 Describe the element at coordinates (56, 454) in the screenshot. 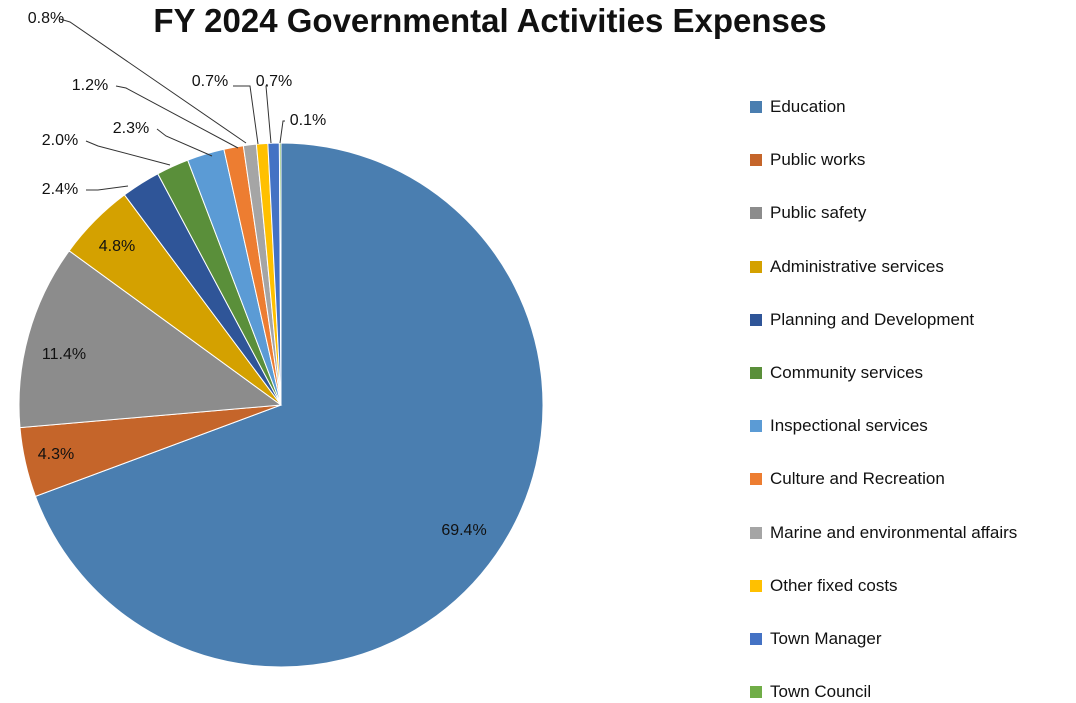

I see `data-label: 4.3%` at that location.